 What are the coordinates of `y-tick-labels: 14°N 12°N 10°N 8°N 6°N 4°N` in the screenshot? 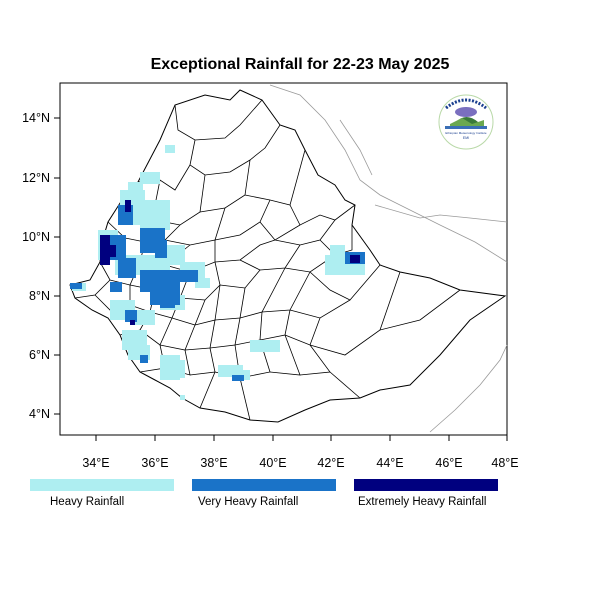 It's located at (36, 266).